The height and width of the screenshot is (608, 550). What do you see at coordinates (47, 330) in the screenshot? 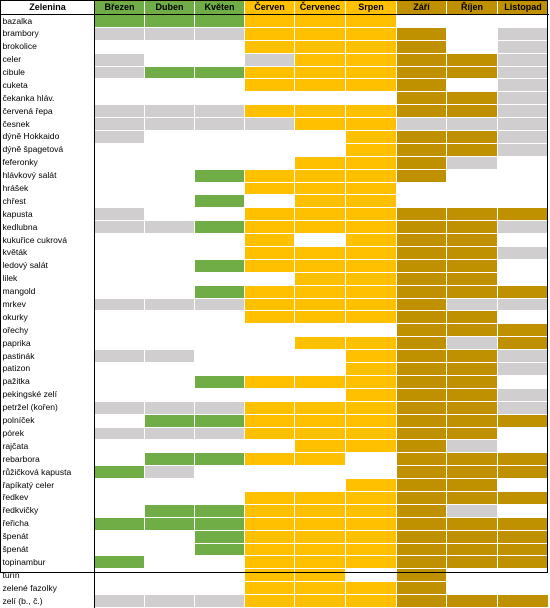
I see `vegetable-name: ořechy` at bounding box center [47, 330].